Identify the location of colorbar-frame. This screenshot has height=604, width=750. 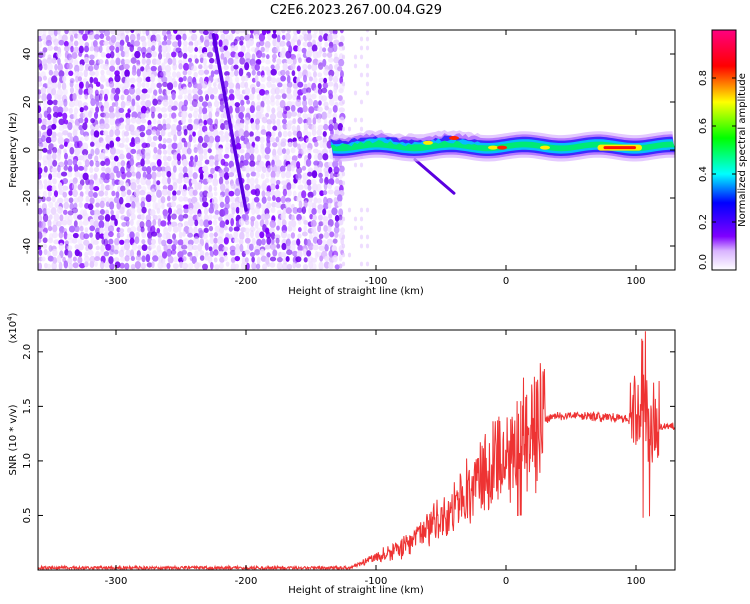
(724, 150).